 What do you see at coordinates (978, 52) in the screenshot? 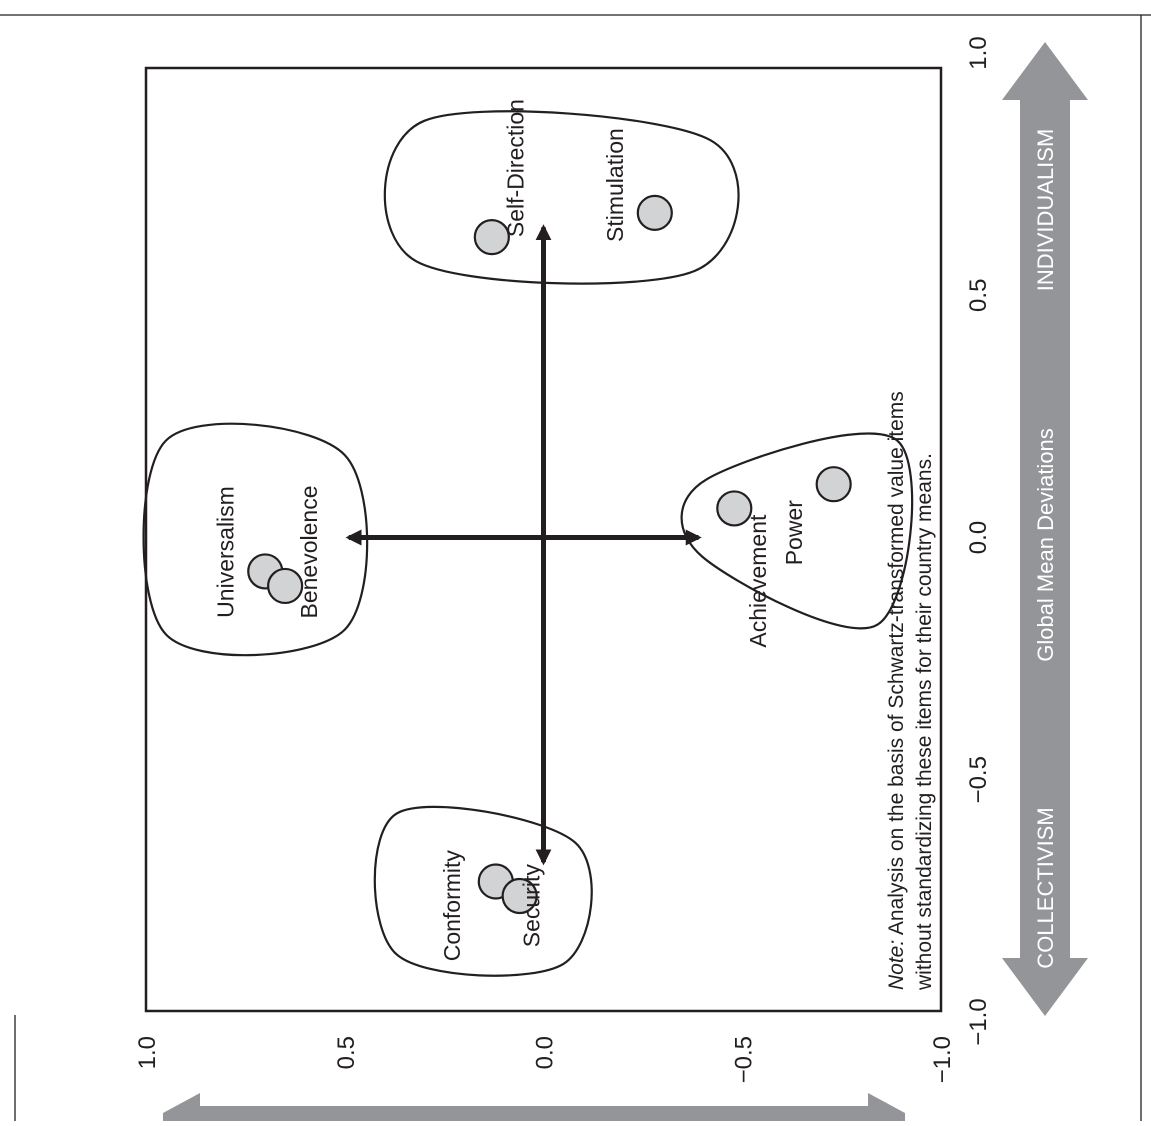
I see `x-tick-label: 1.0` at bounding box center [978, 52].